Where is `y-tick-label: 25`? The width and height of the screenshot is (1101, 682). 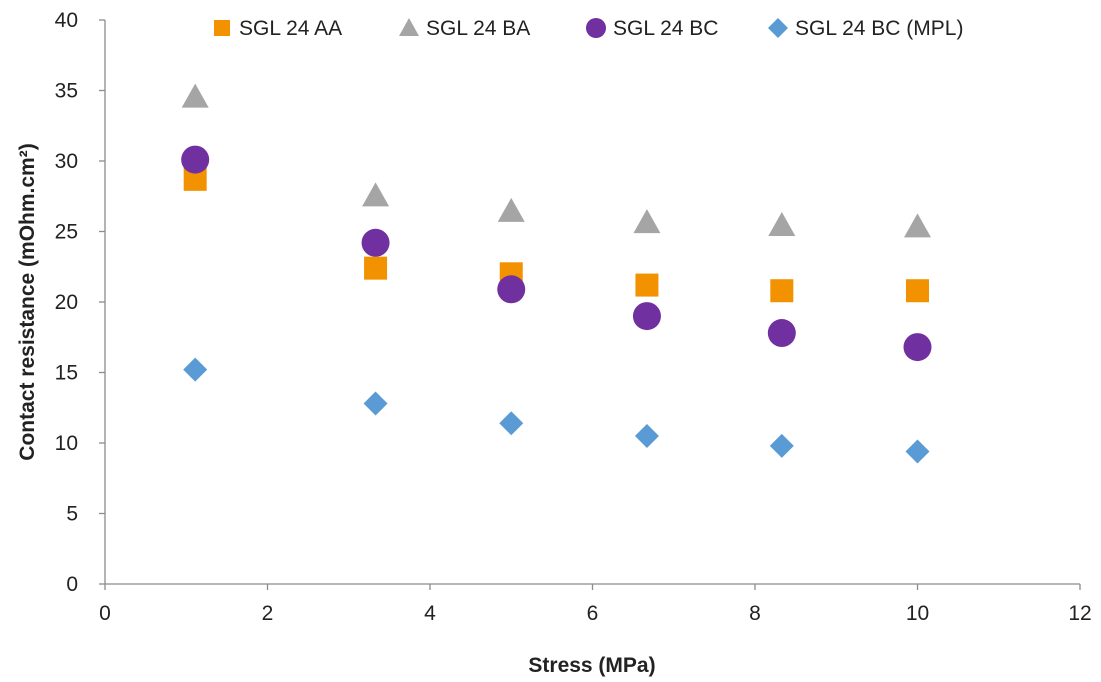
y-tick-label: 25 is located at coordinates (66, 232).